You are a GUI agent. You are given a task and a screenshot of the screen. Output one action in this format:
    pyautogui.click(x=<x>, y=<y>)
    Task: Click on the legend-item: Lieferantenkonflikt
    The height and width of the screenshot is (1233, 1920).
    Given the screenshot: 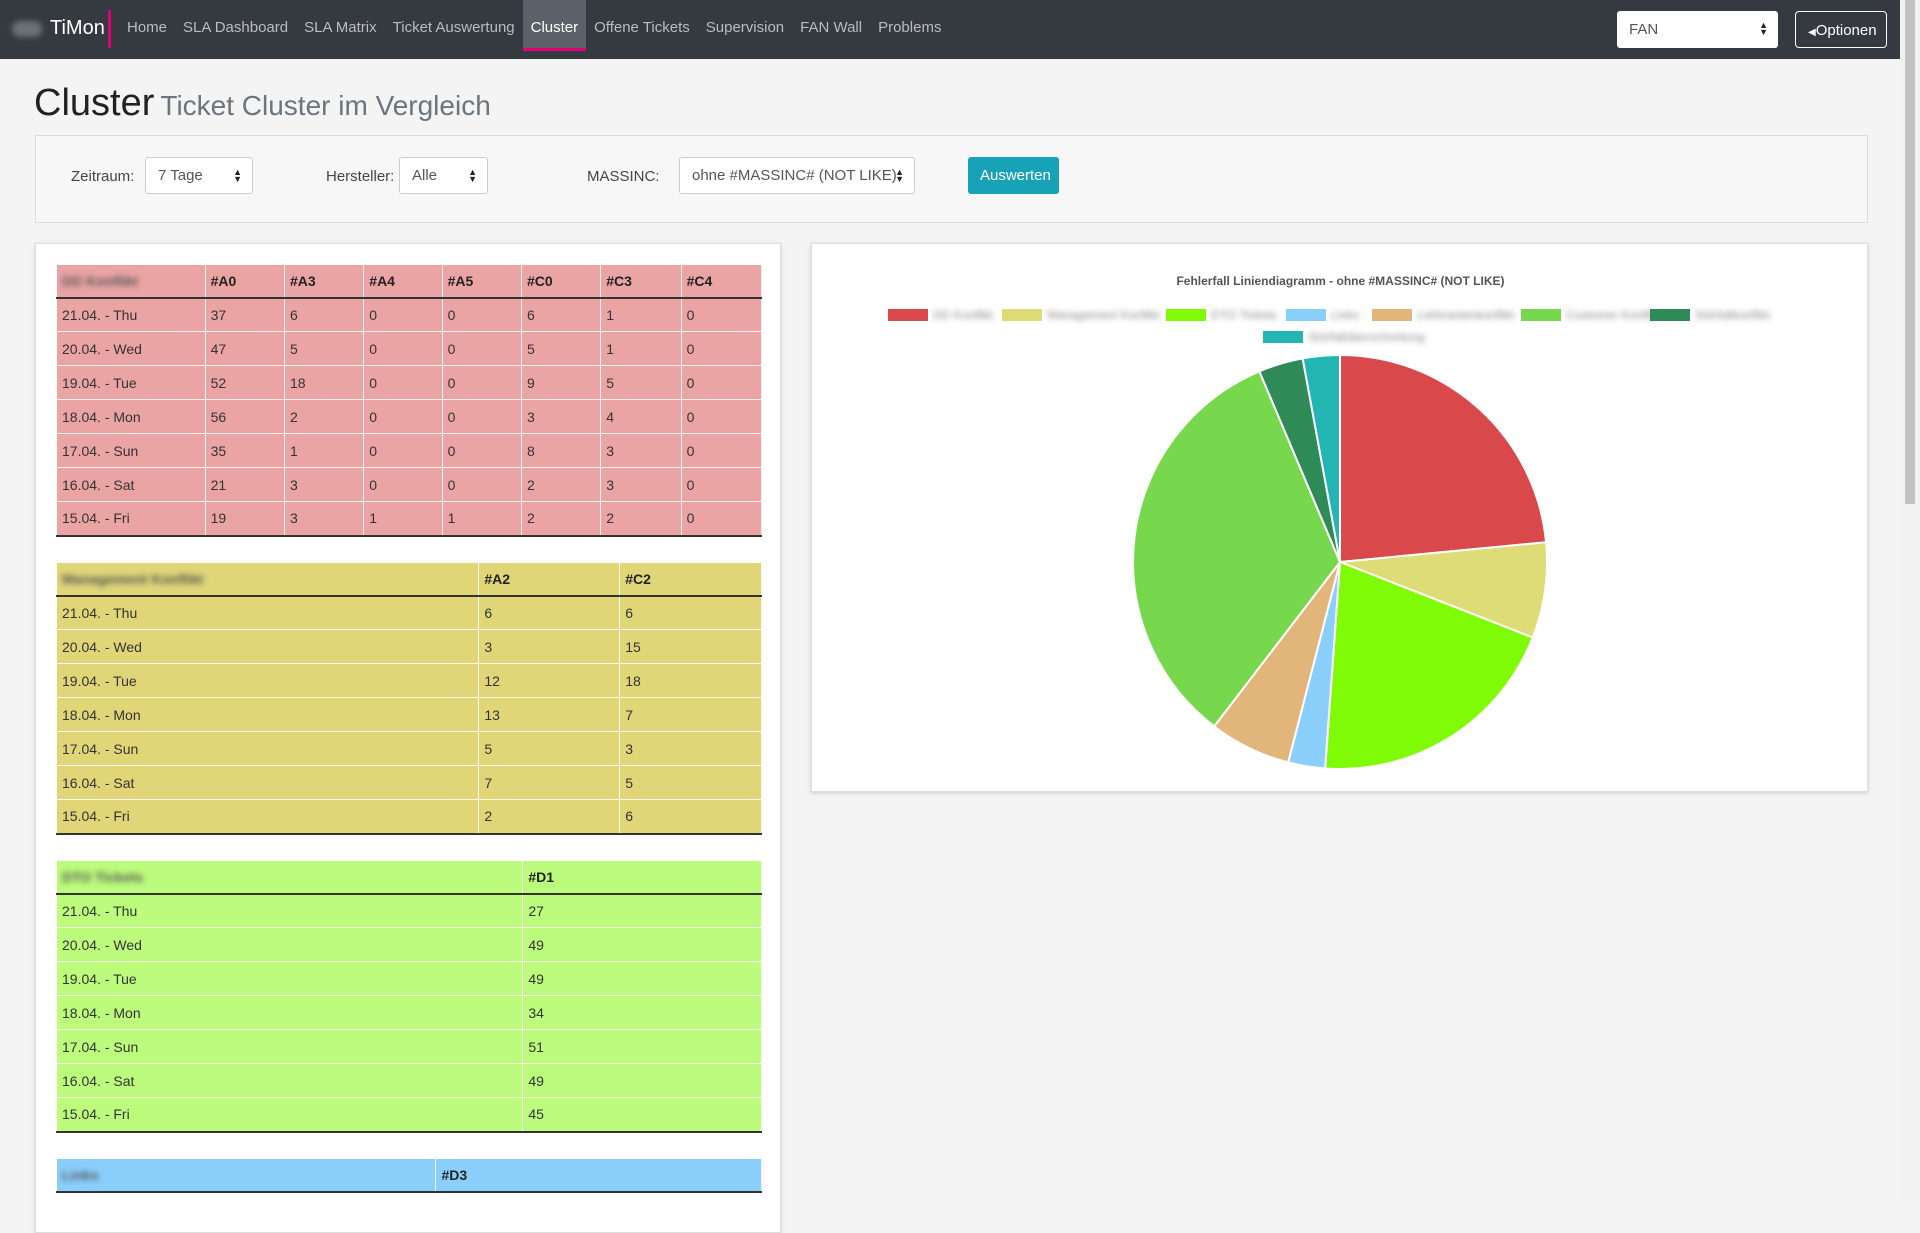 What is the action you would take?
    pyautogui.click(x=1443, y=315)
    